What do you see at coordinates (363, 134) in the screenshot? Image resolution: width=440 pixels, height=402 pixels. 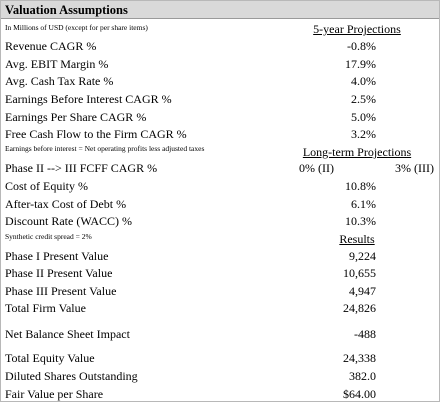 I see `row-value: 3.2%` at bounding box center [363, 134].